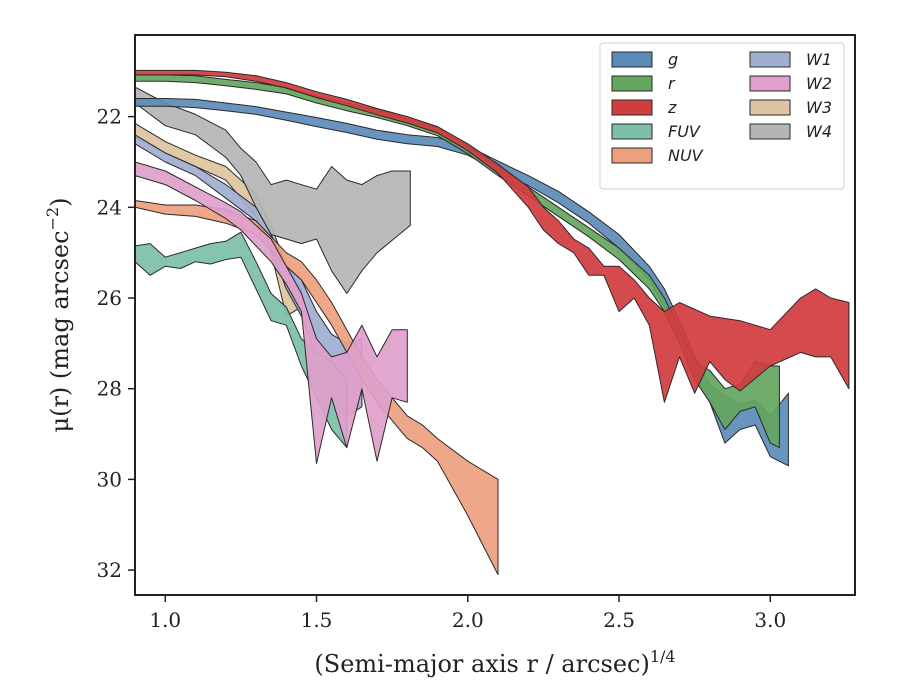 The image size is (900, 700). What do you see at coordinates (770, 107) in the screenshot?
I see `legend-swatch-w3` at bounding box center [770, 107].